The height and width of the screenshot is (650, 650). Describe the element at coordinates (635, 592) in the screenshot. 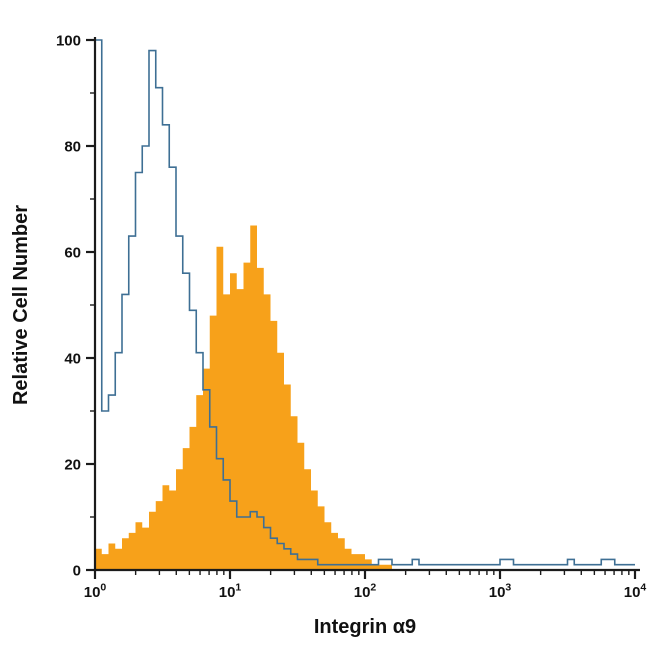

I see `x-tick-label: 10⁴` at that location.